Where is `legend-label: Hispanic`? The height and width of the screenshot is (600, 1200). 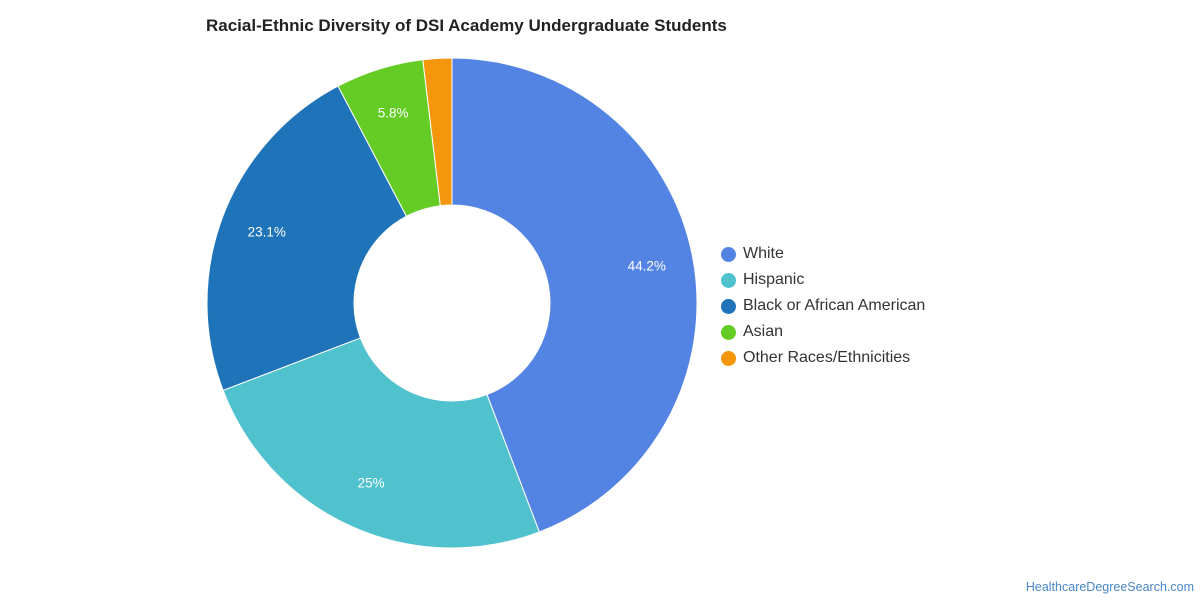
legend-label: Hispanic is located at coordinates (774, 279).